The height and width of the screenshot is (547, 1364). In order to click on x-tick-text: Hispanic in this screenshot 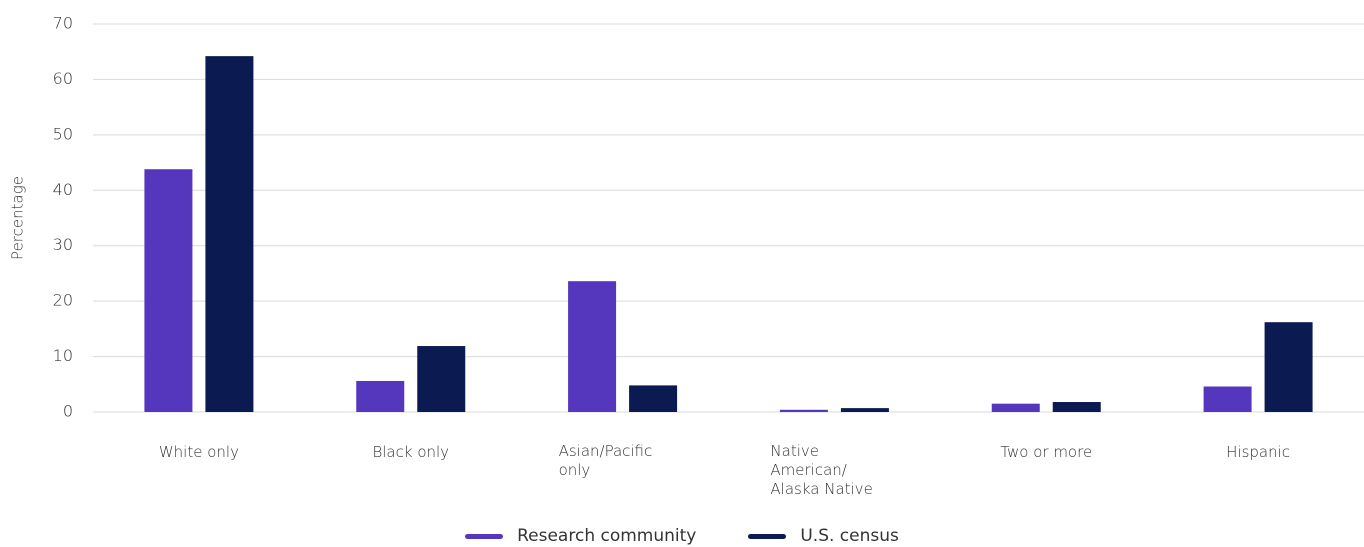, I will do `click(1258, 452)`.